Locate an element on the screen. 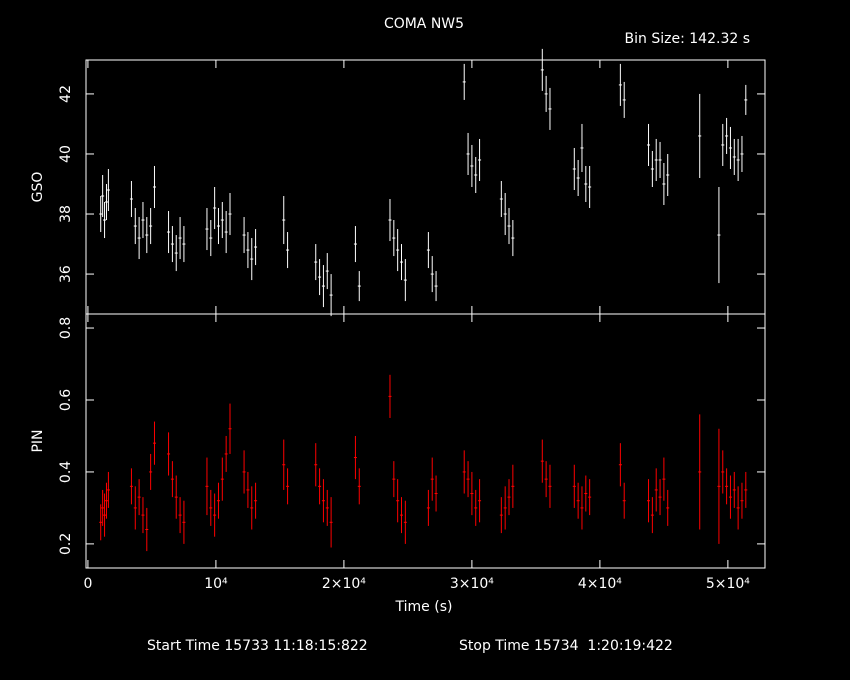 The width and height of the screenshot is (850, 680). y-axis-label: GSO is located at coordinates (38, 187).